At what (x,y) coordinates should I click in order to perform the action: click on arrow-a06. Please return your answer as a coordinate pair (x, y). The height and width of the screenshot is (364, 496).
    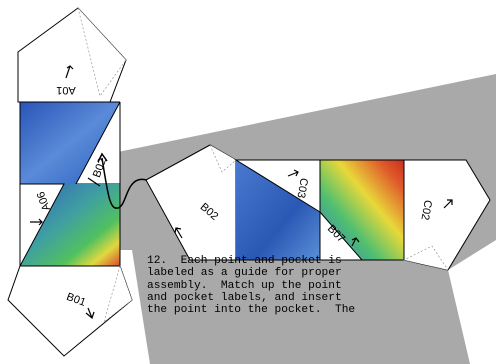
    Looking at the image, I should click on (36, 222).